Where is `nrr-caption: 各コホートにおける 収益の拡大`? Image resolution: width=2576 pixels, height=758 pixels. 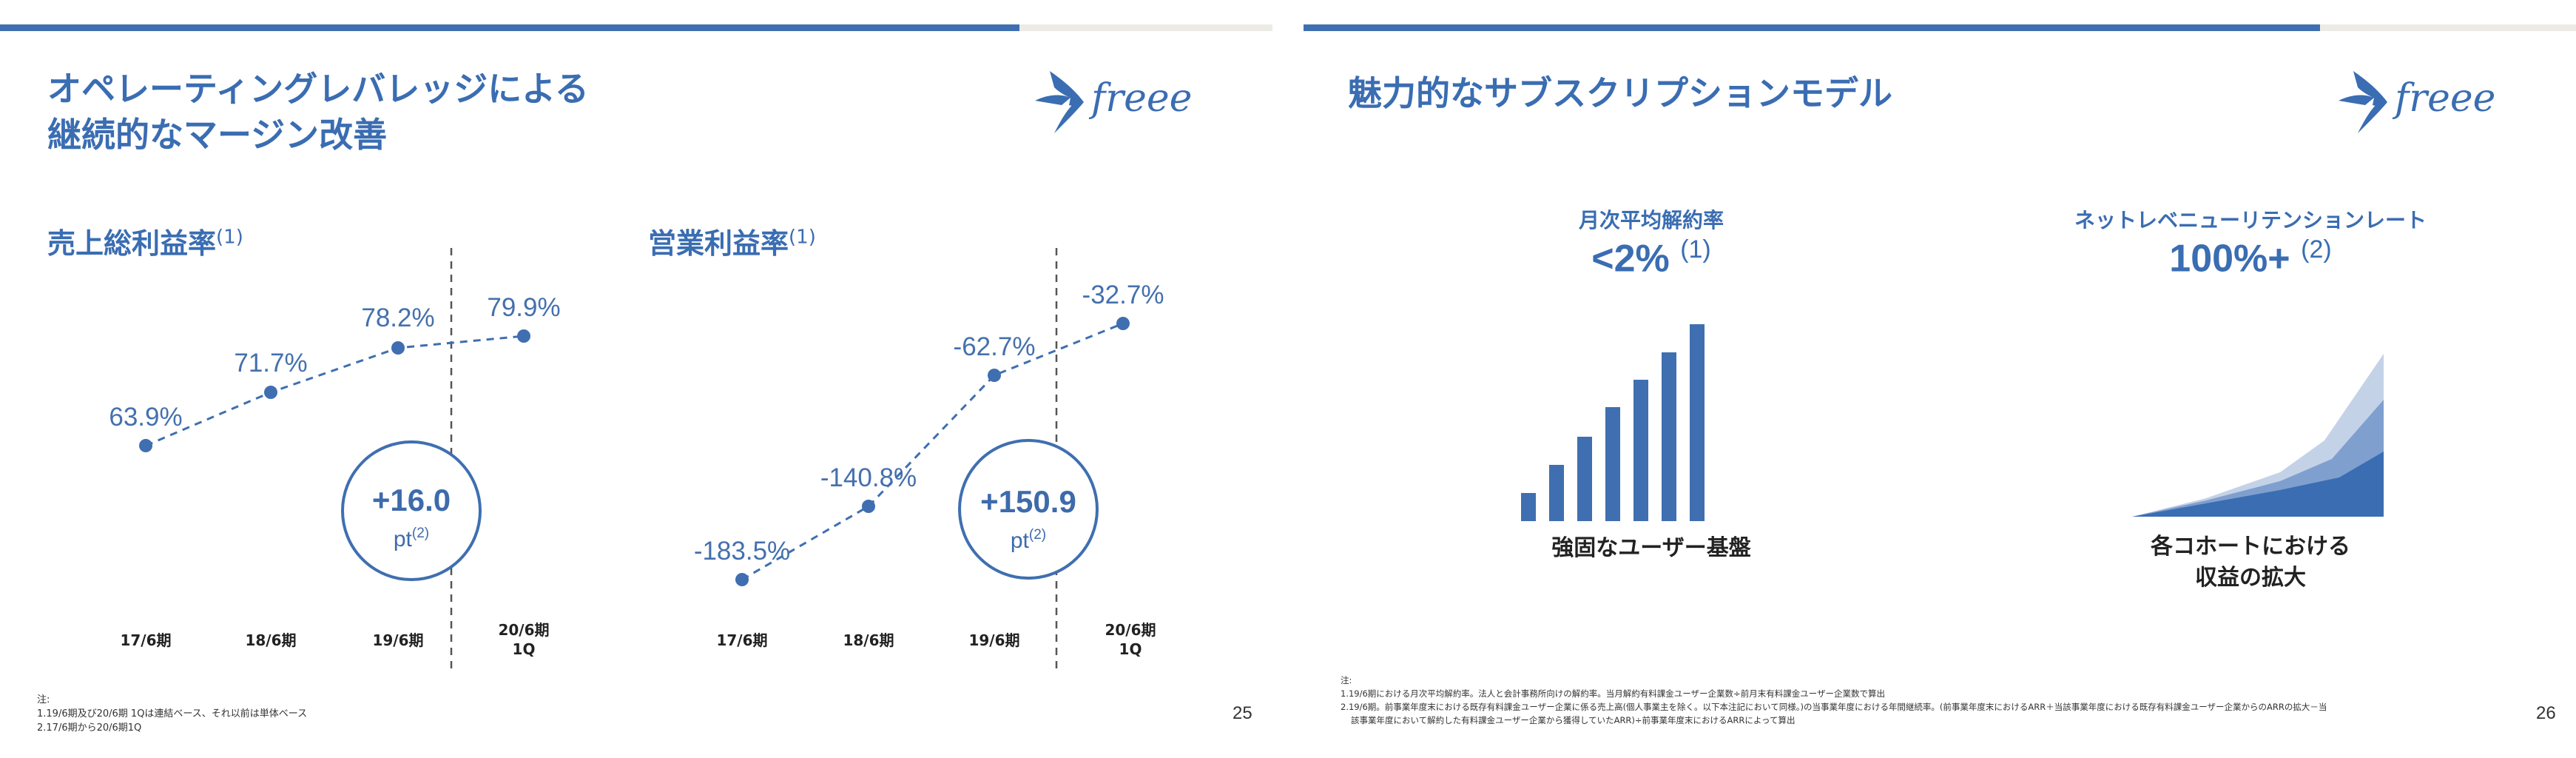
nrr-caption: 各コホートにおける 収益の拡大 is located at coordinates (2250, 562).